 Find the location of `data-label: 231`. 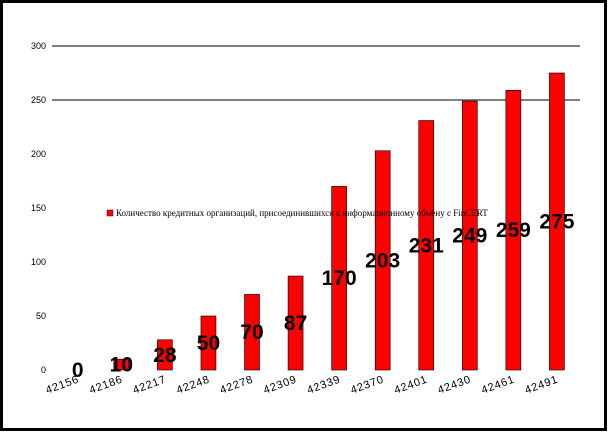

data-label: 231 is located at coordinates (426, 245).